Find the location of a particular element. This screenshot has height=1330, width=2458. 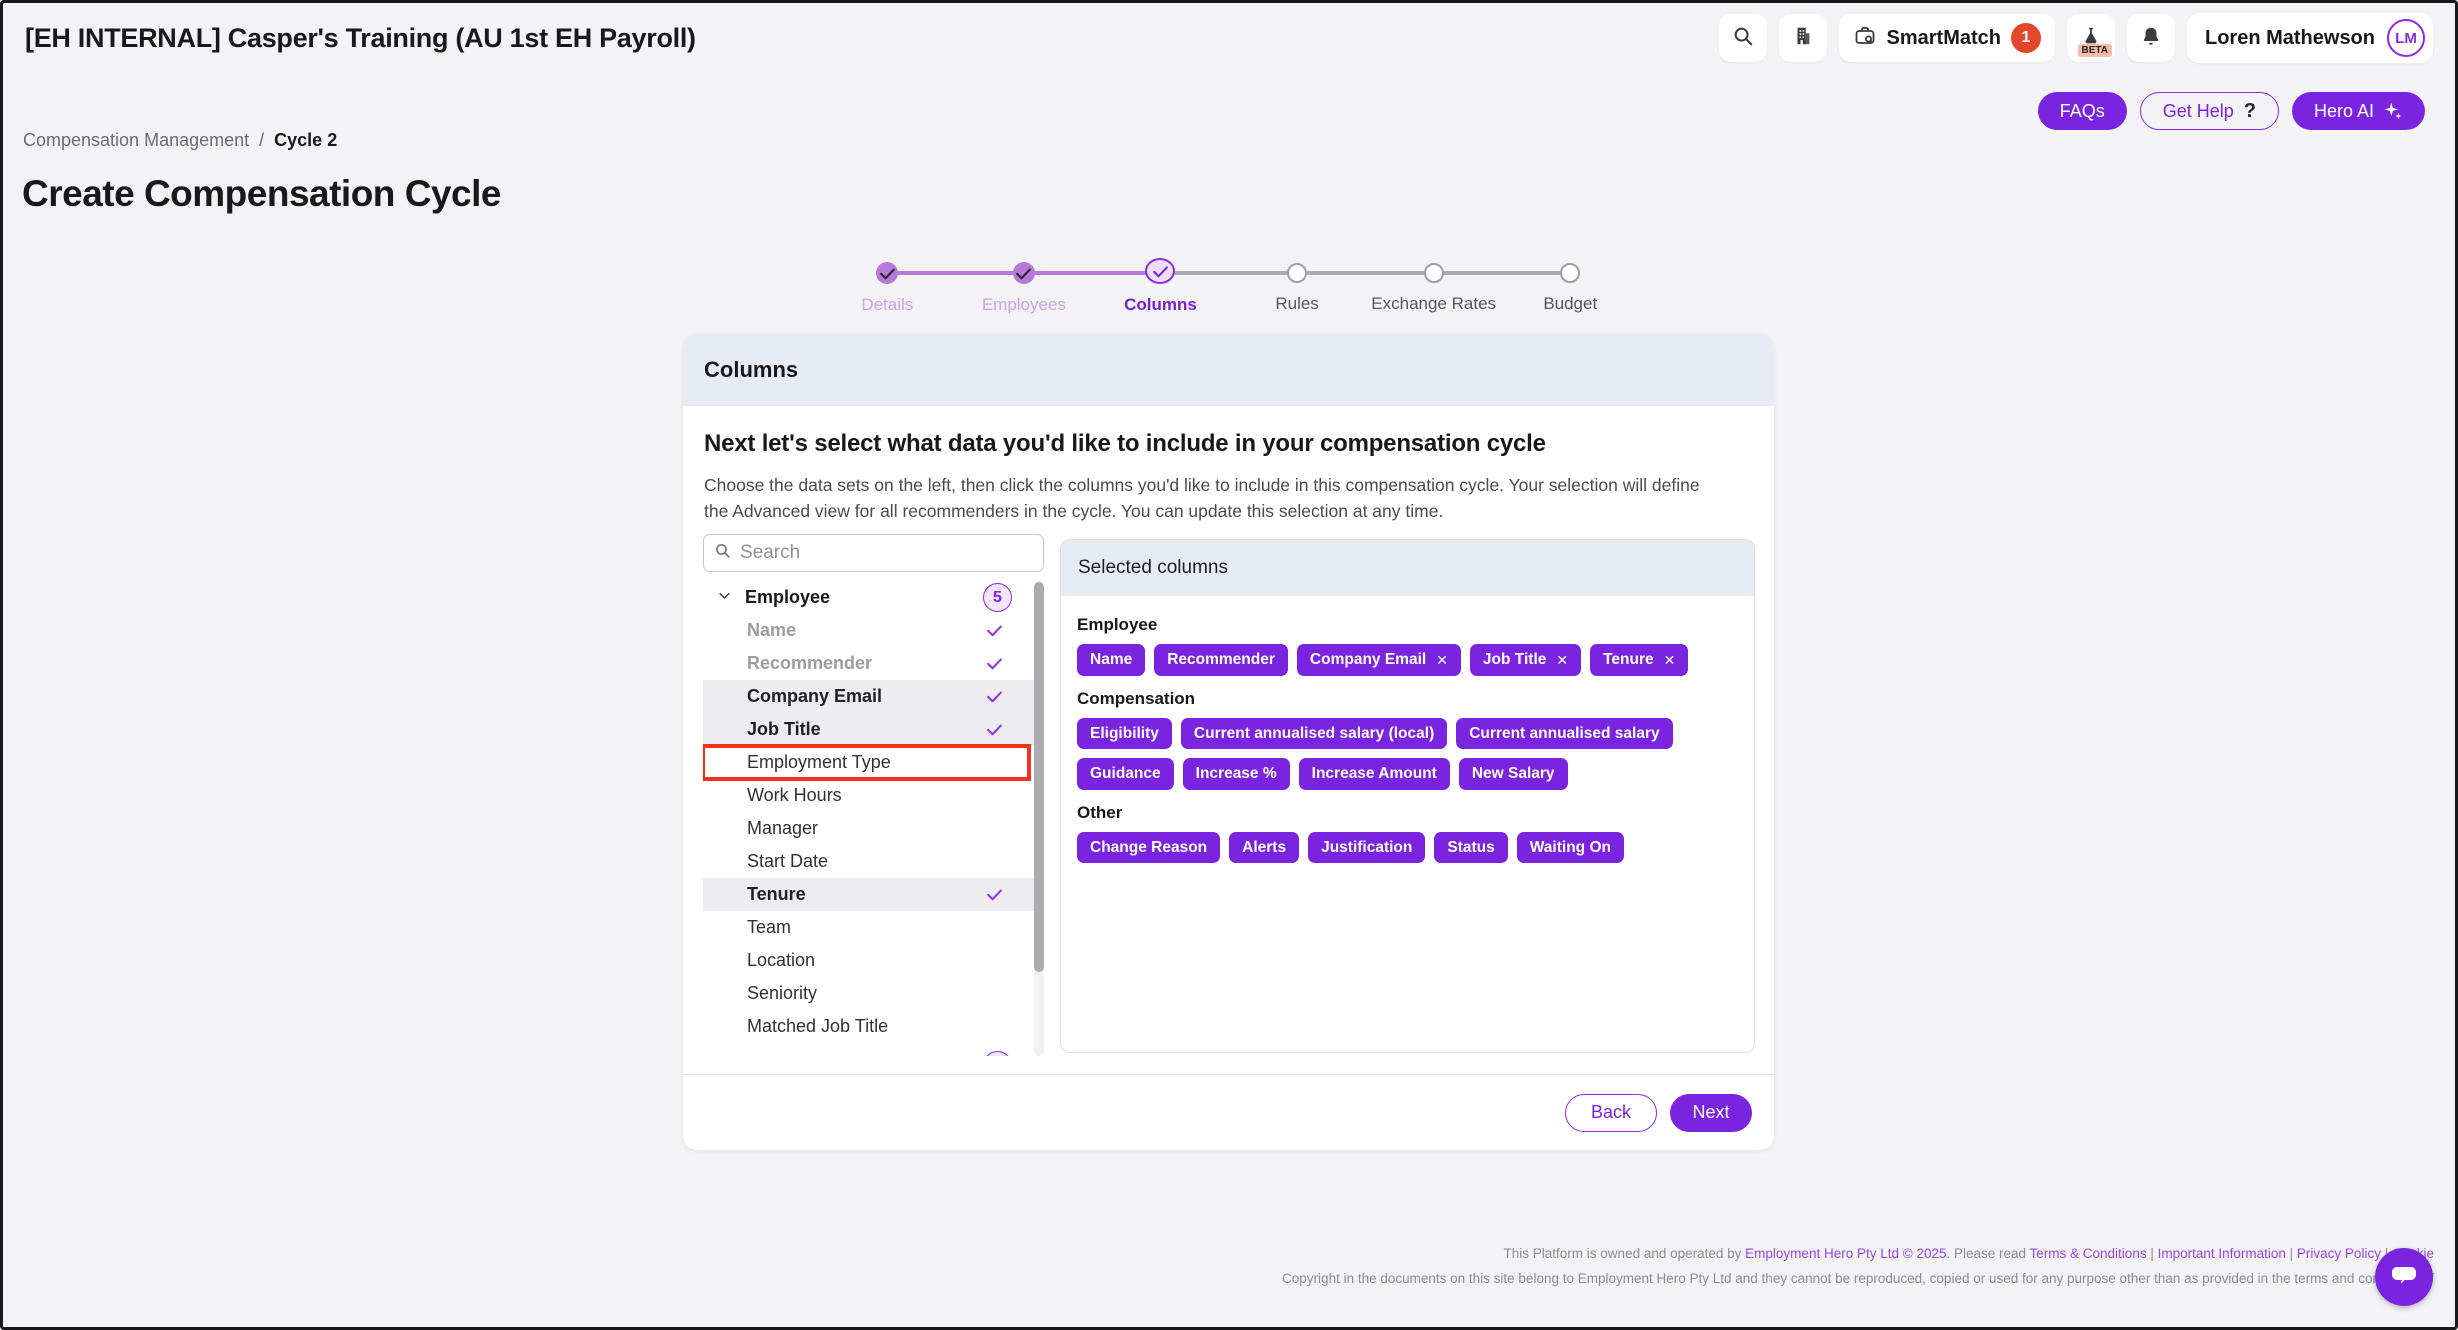

chip-increase: Increase % is located at coordinates (1236, 774).